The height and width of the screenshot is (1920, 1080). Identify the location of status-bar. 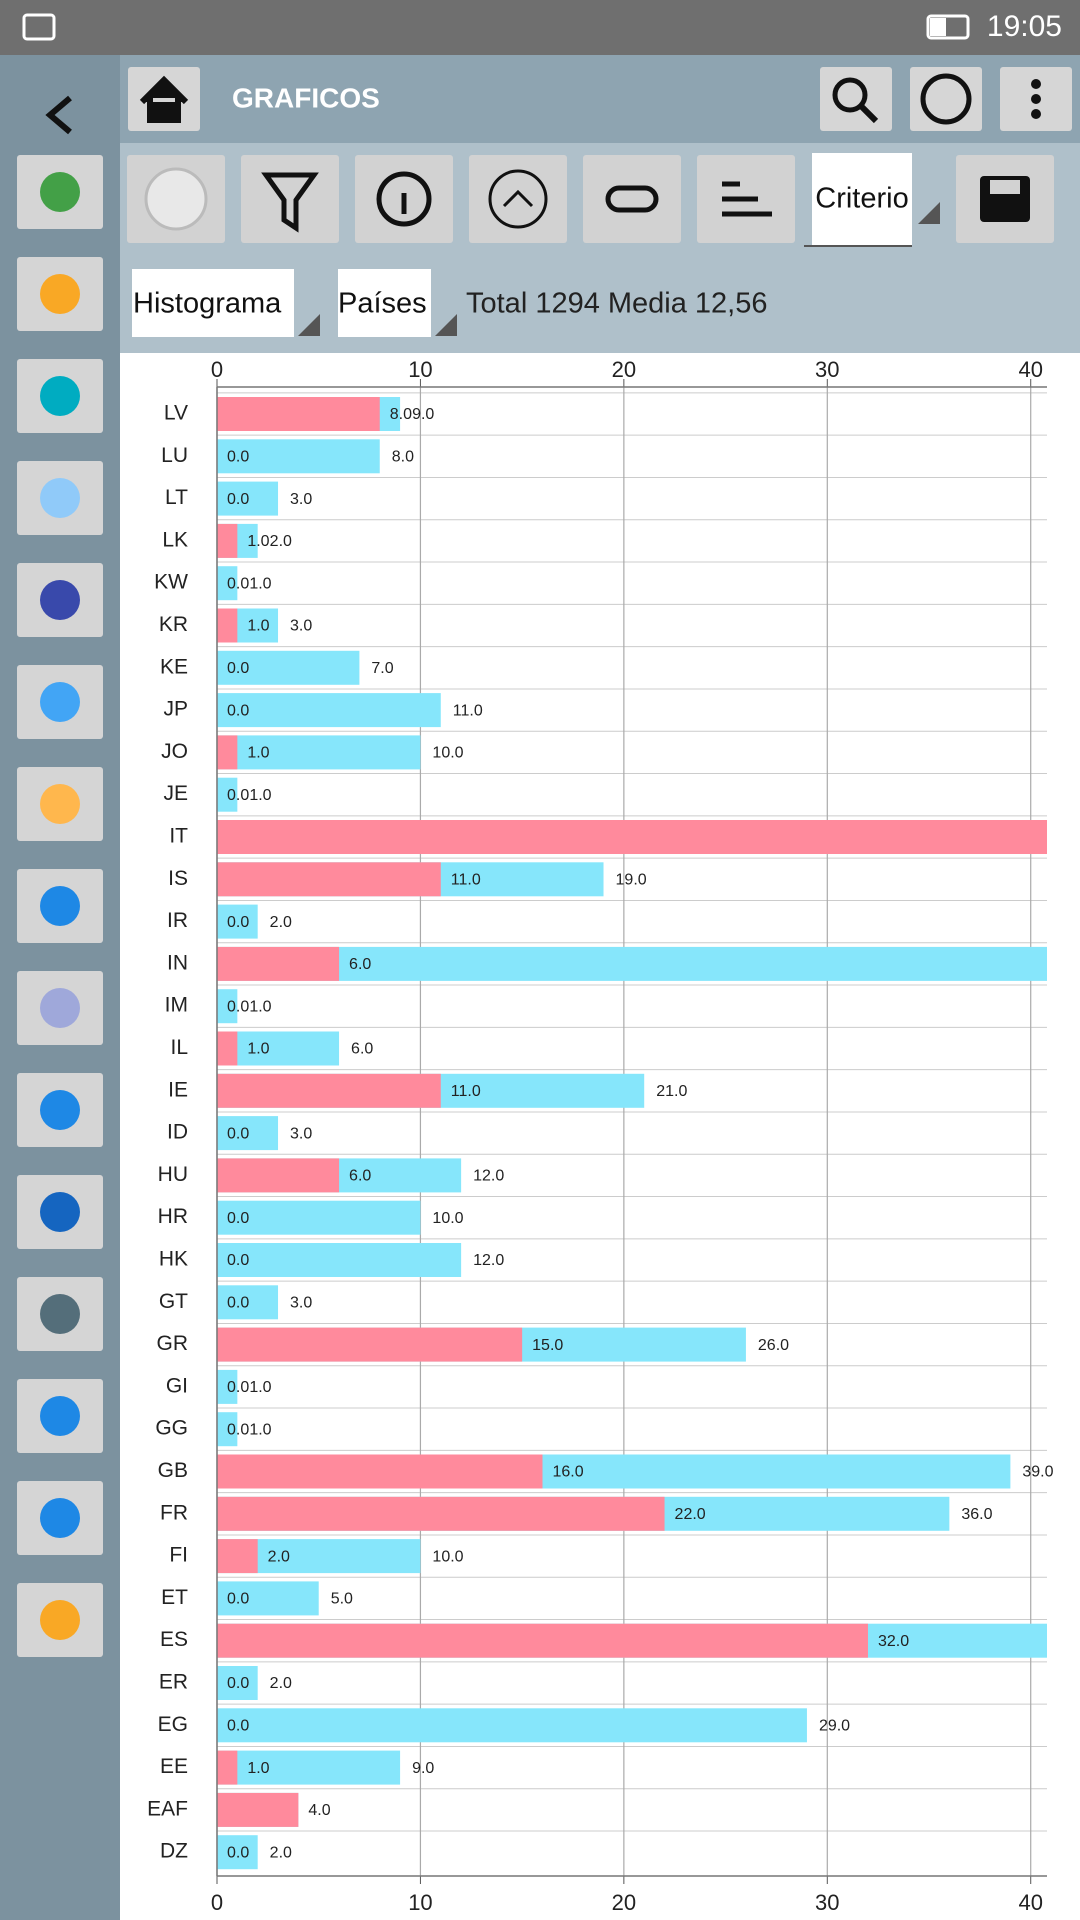
(540, 27).